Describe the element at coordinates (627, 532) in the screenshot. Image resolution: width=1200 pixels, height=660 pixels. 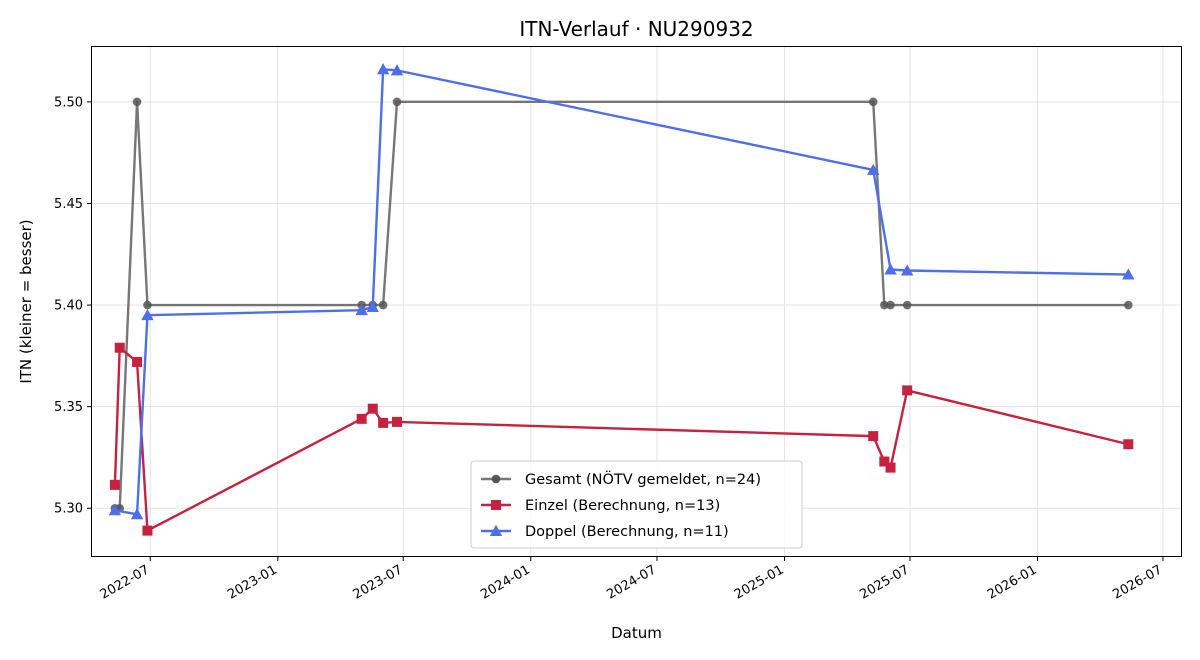
I see `legend-label: Doppel (Berechnung, n=11)` at that location.